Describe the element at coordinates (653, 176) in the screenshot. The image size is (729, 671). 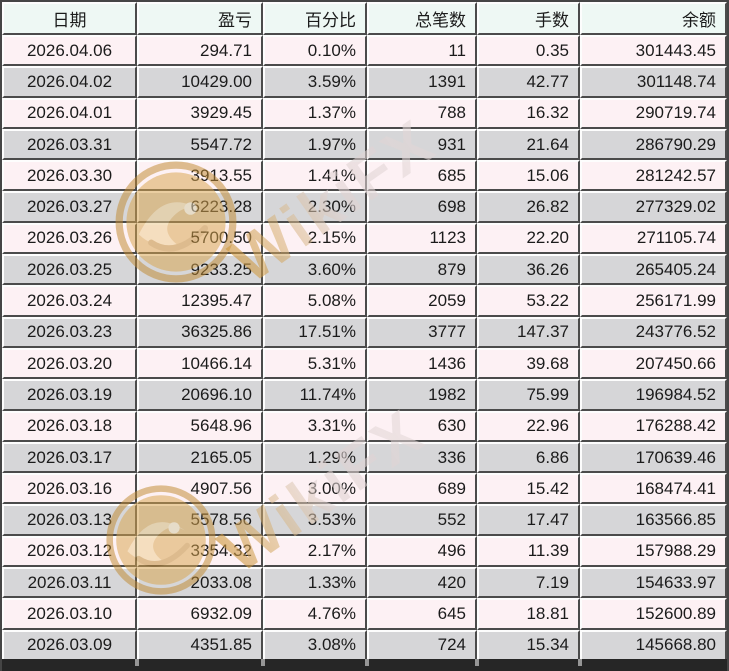
I see `cell-balance: 281242.57` at that location.